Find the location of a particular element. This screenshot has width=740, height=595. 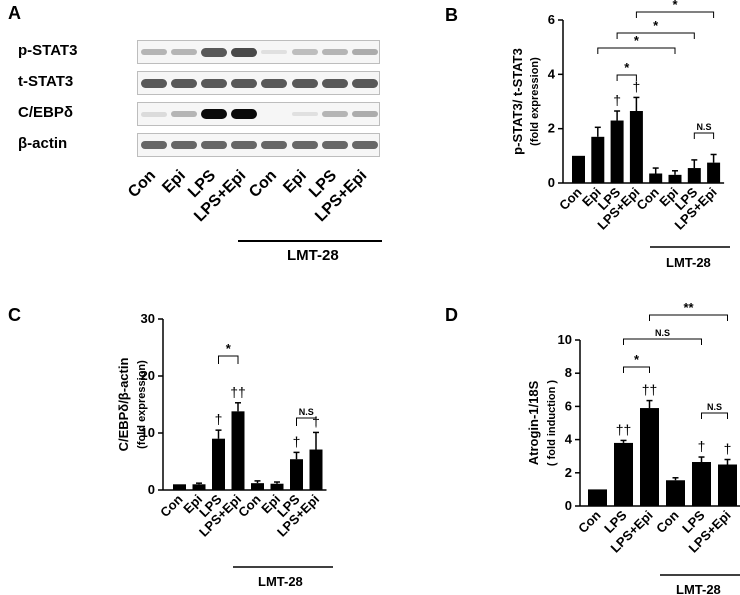

y-tick-label: 20 is located at coordinates (148, 375).